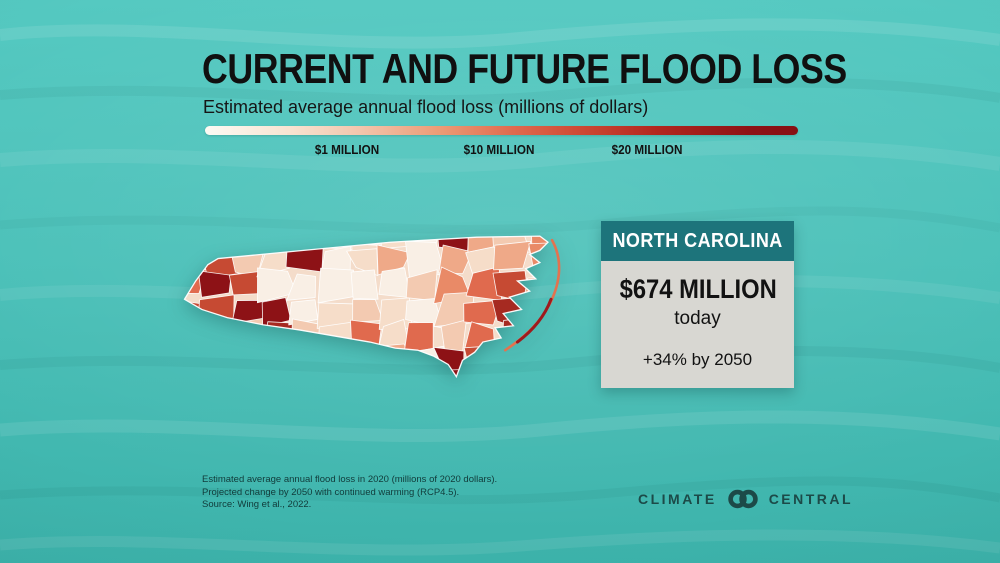 This screenshot has width=1000, height=563. What do you see at coordinates (347, 149) in the screenshot?
I see `legend-label-1m: $1 MILLION` at bounding box center [347, 149].